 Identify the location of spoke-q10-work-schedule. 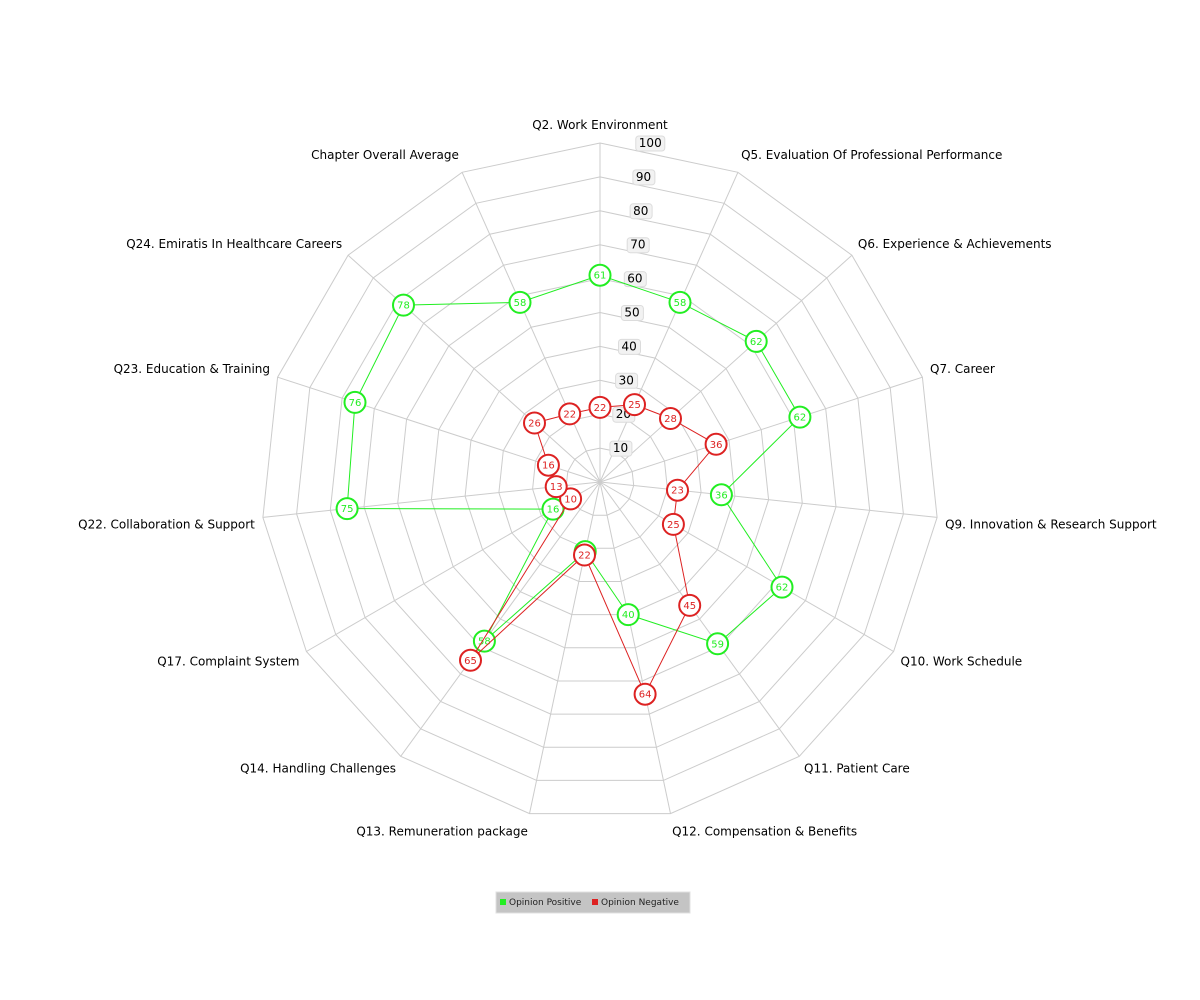
(746, 566).